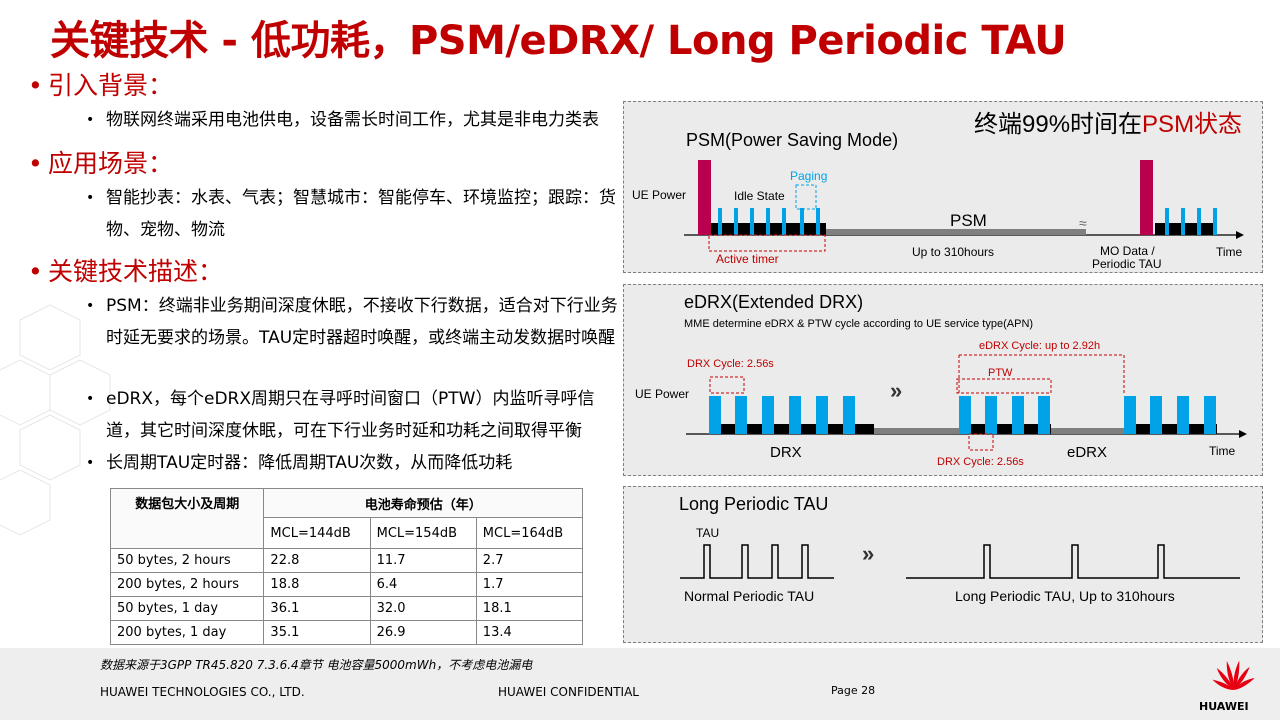 The width and height of the screenshot is (1280, 720). What do you see at coordinates (423, 503) in the screenshot?
I see `table-header-battery: 电池寿命预估（年）` at bounding box center [423, 503].